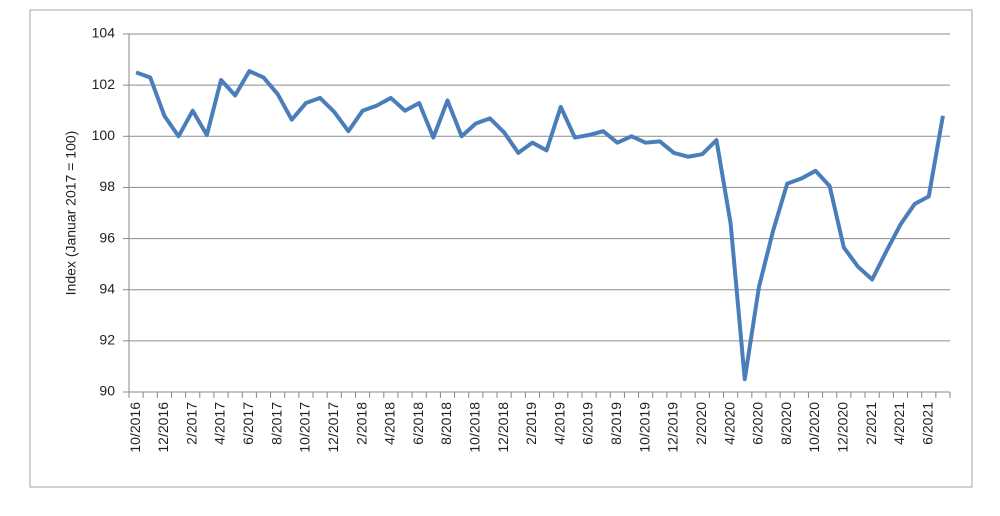 This screenshot has width=1000, height=516. I want to click on x-tick-label: 2/2020, so click(701, 423).